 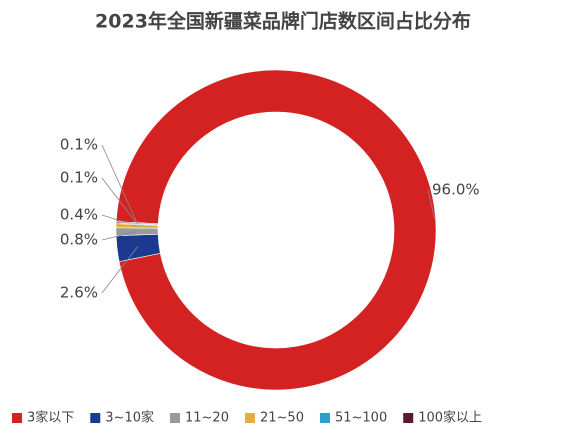 I want to click on legend-label: 11~20, so click(x=207, y=418).